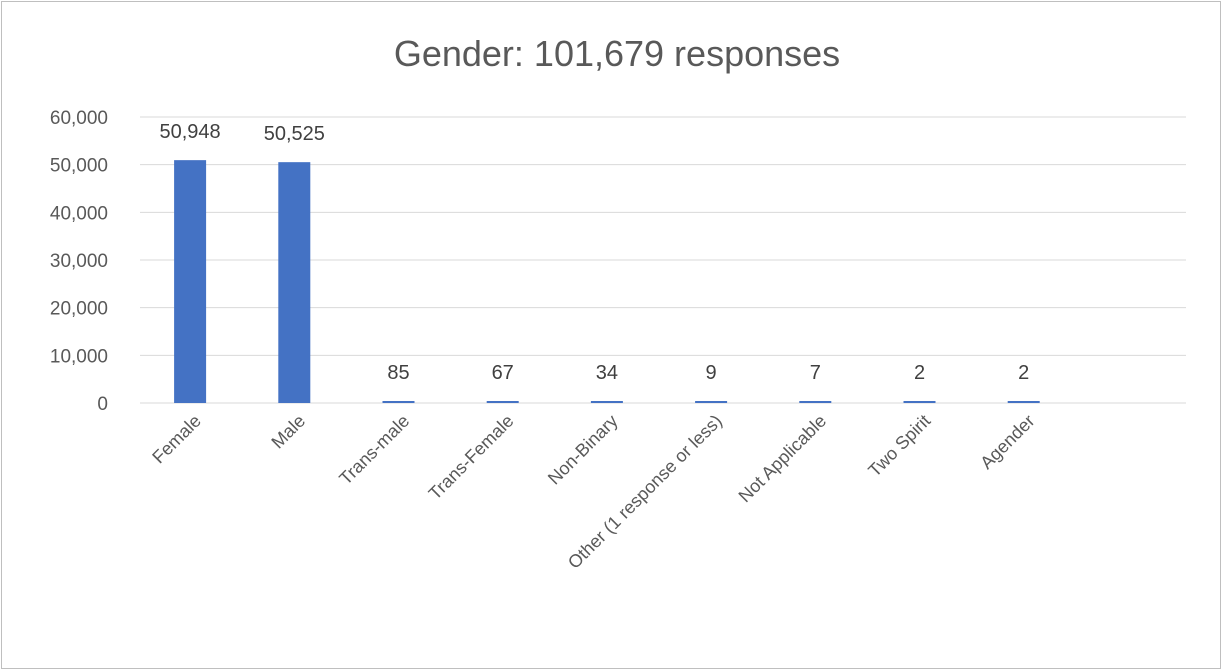 Image resolution: width=1224 pixels, height=671 pixels. Describe the element at coordinates (607, 373) in the screenshot. I see `data-label: 34` at that location.